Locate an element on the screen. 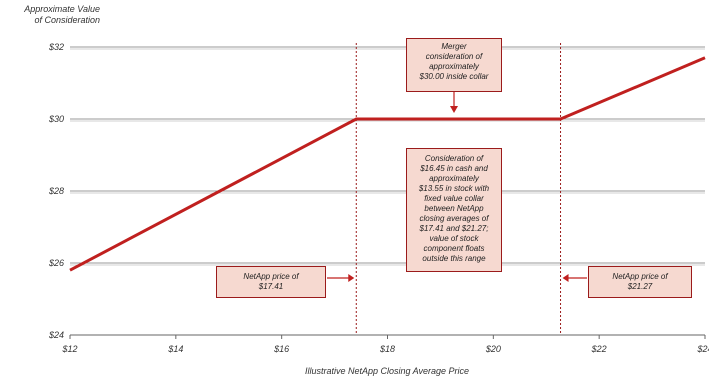 The height and width of the screenshot is (382, 709). x-tick-label: $22 is located at coordinates (599, 349).